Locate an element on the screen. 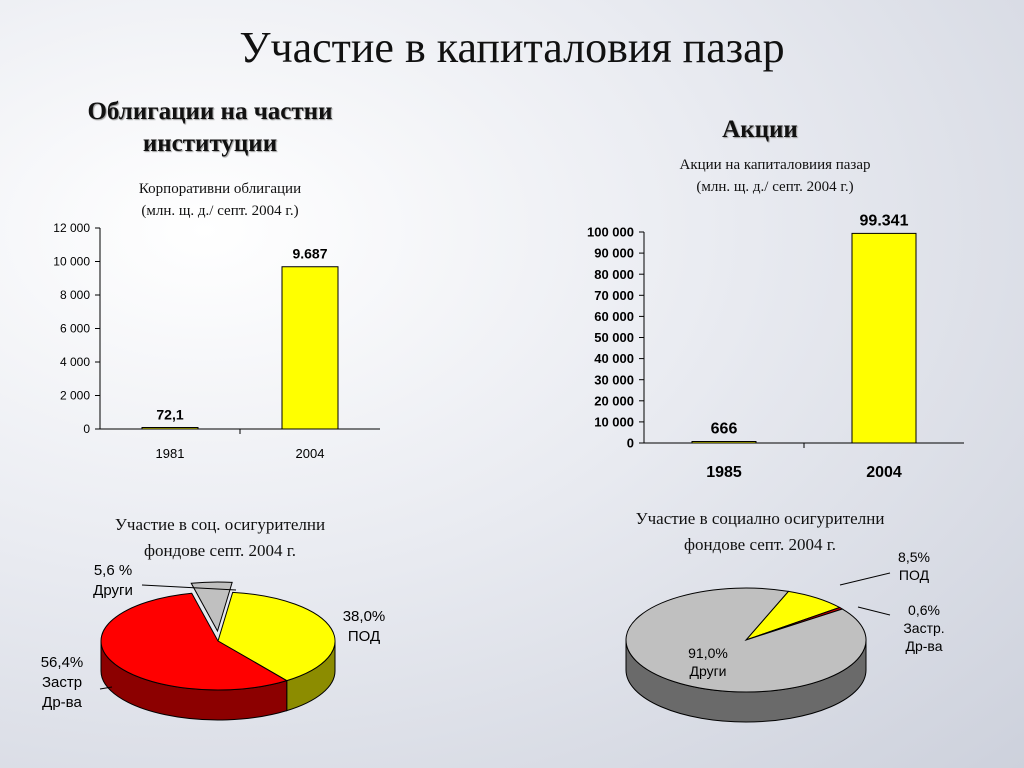 This screenshot has width=1024, height=768. bonds-category-label-1981: 1981 is located at coordinates (170, 453).